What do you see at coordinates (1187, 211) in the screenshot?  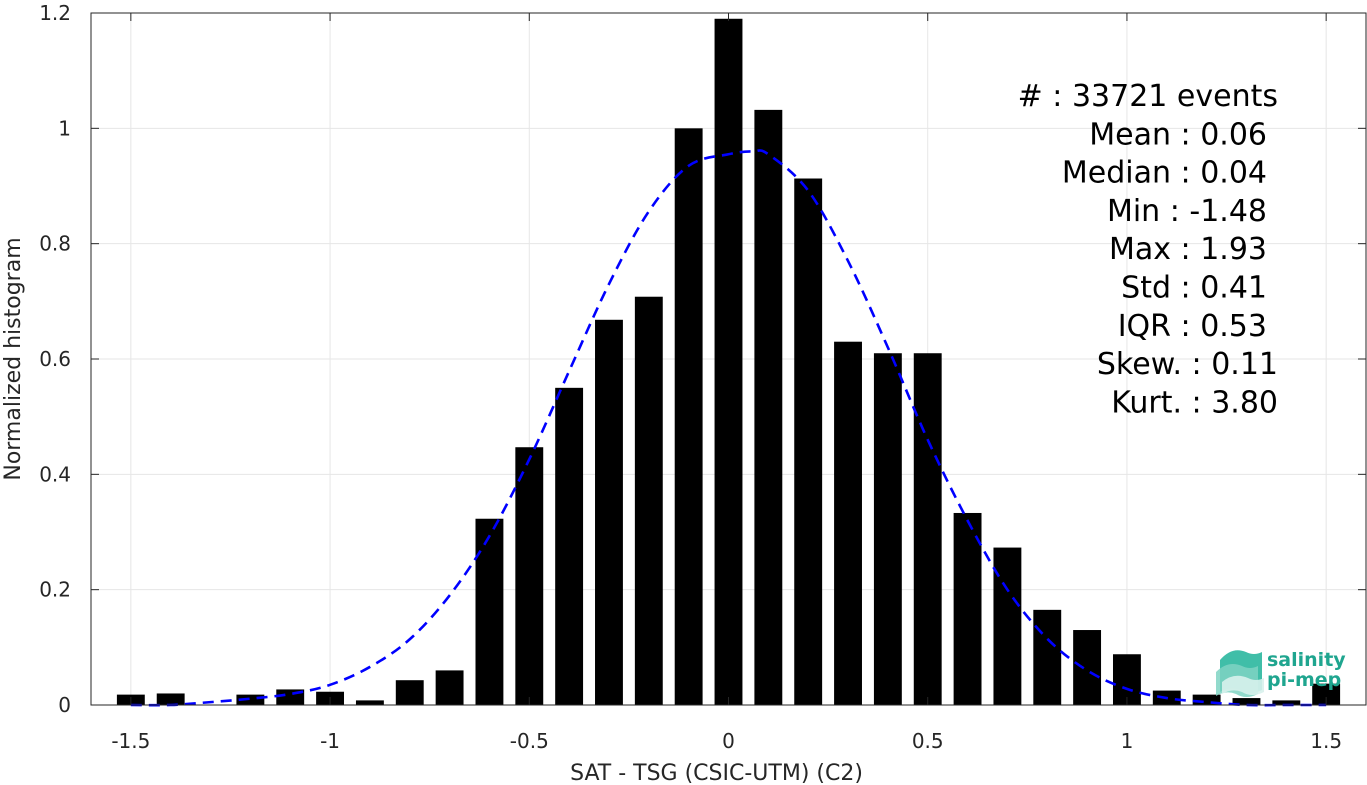 I see `stat-min: Min : -1.48` at bounding box center [1187, 211].